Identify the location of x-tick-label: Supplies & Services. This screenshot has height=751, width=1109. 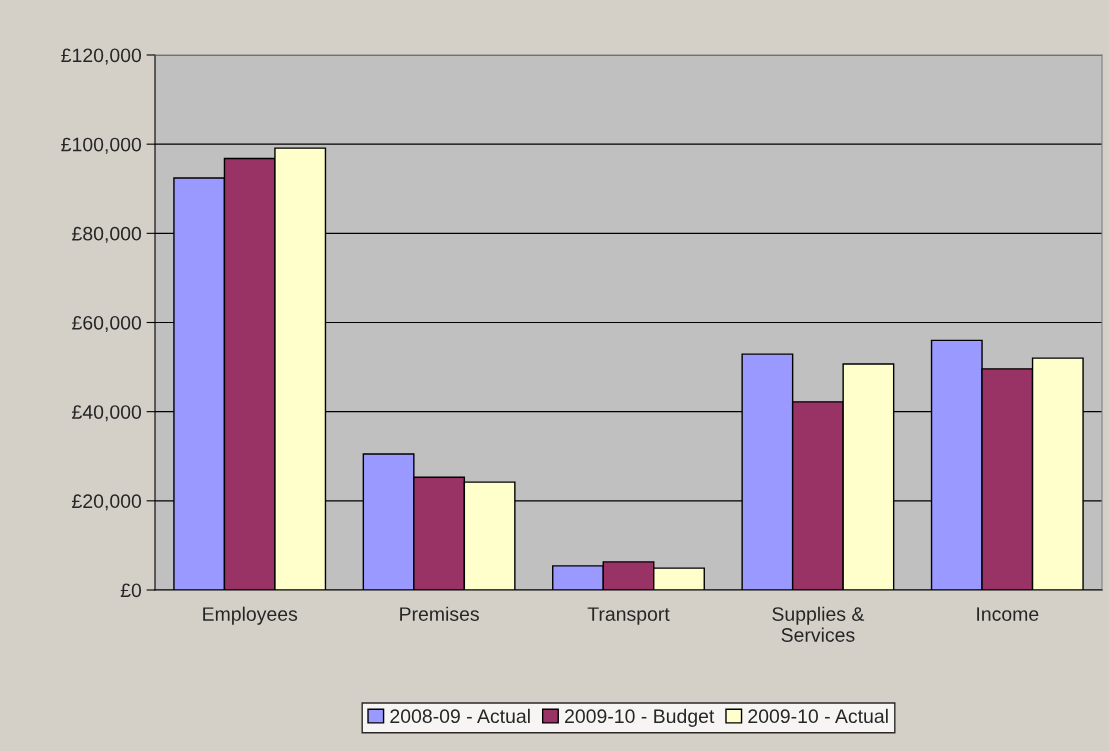
(818, 624).